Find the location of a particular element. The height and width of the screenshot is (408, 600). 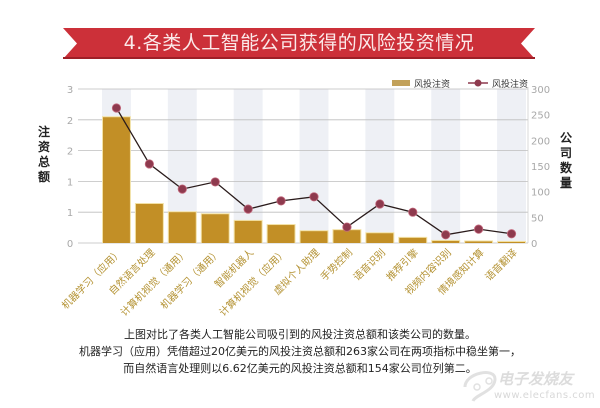

legend-line-label: 风投注资 is located at coordinates (510, 84).